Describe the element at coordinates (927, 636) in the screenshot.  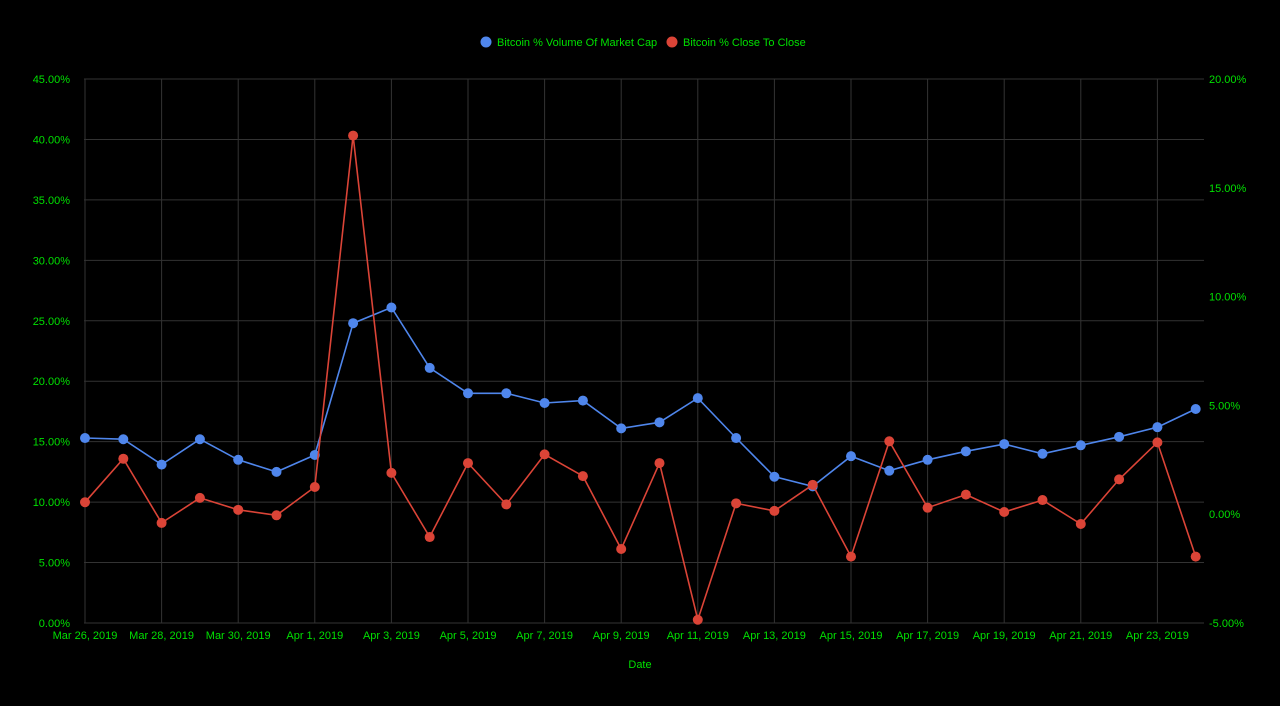
I see `x-tick-label: Apr 17, 2019` at that location.